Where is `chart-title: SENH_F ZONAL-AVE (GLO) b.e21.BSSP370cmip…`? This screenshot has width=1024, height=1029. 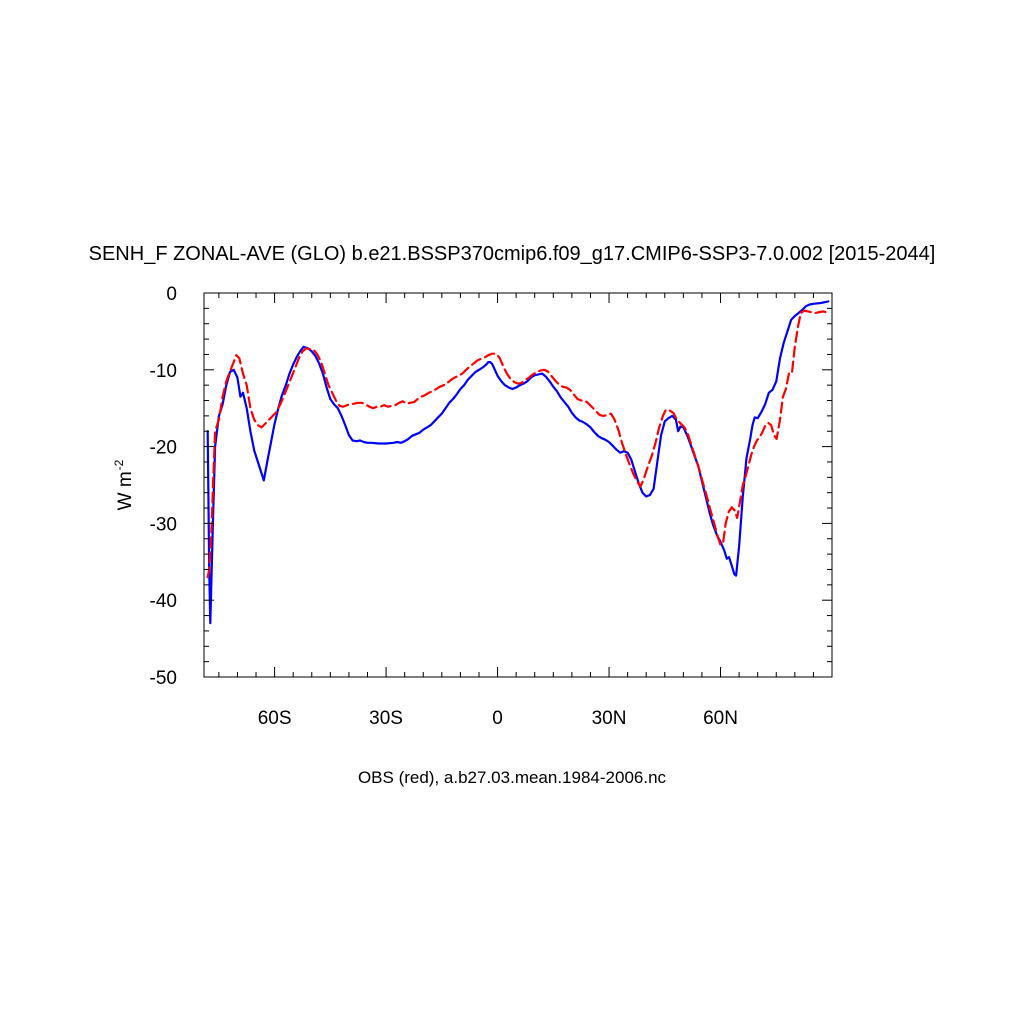 chart-title: SENH_F ZONAL-AVE (GLO) b.e21.BSSP370cmip… is located at coordinates (512, 254).